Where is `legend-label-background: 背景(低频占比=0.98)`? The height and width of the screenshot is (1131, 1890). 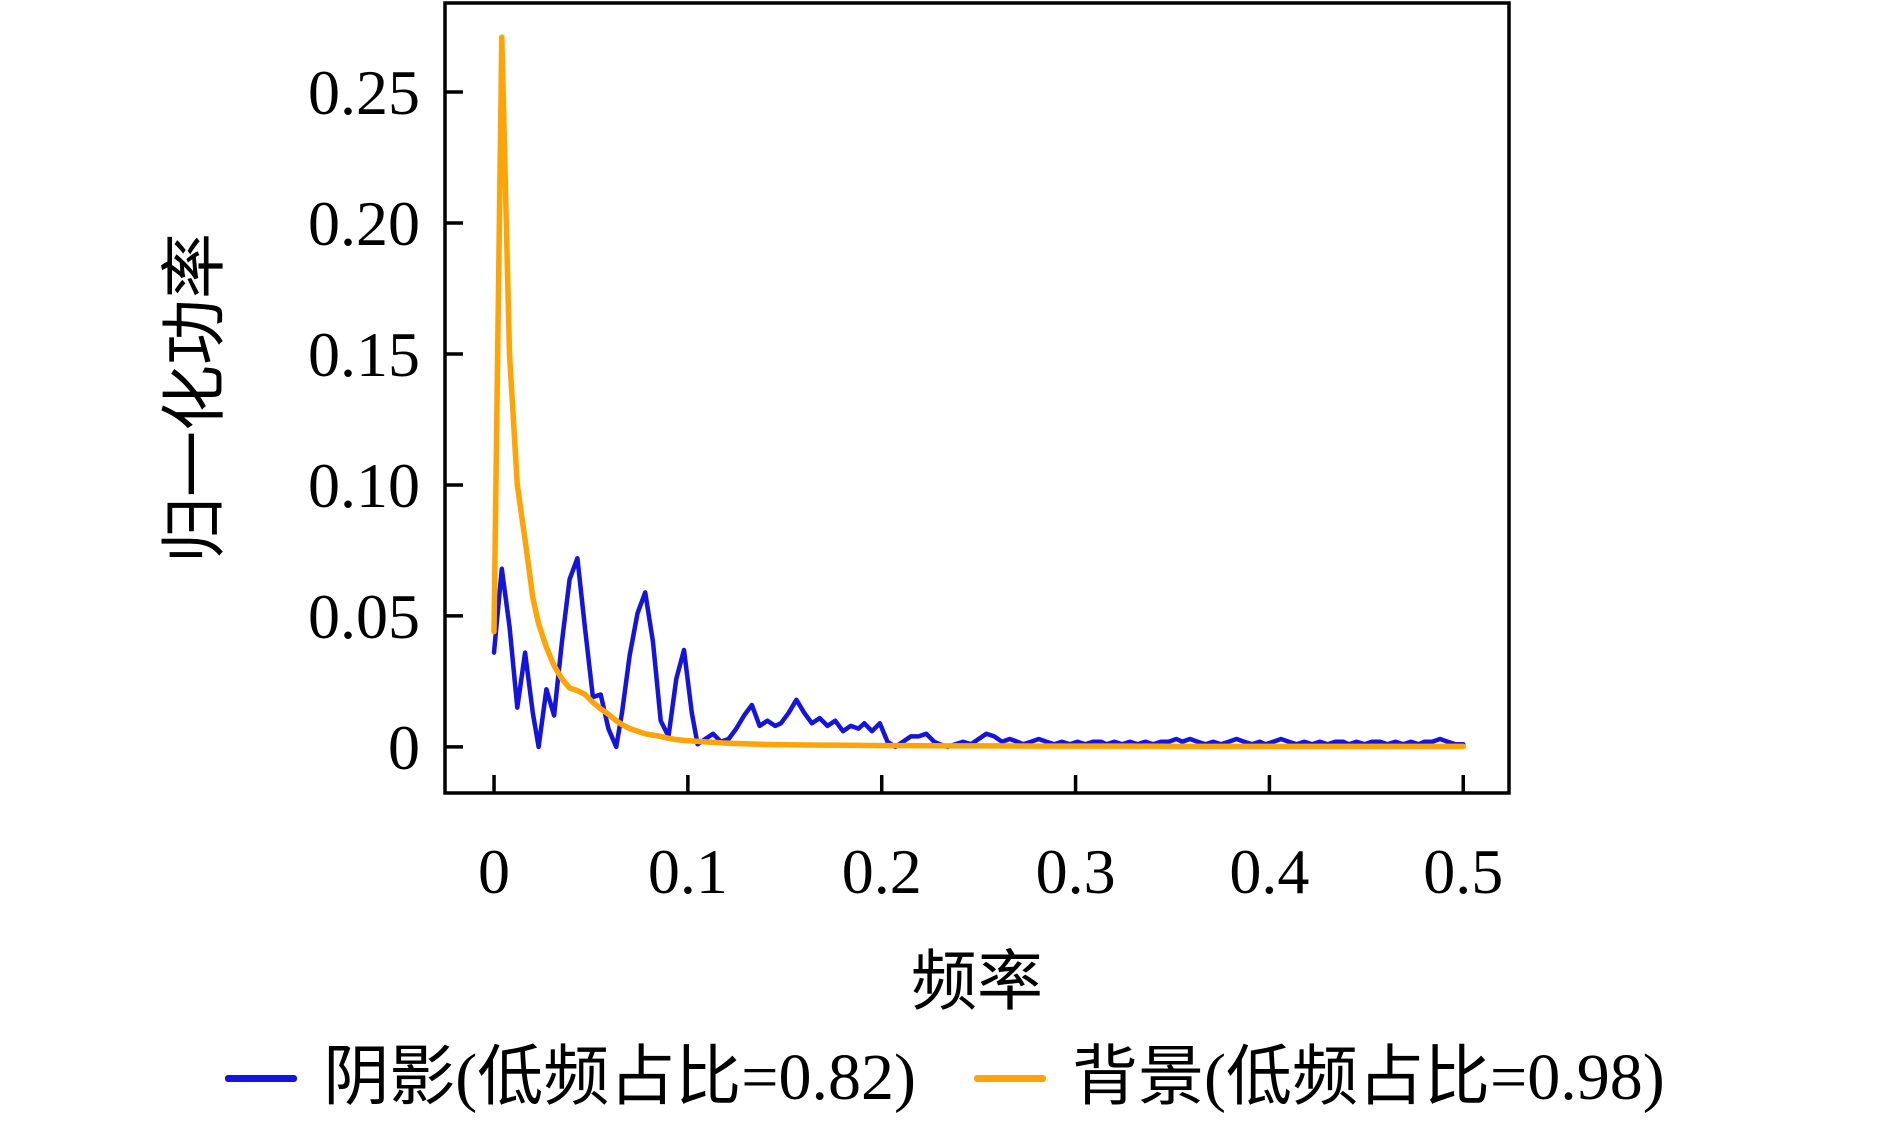
legend-label-background: 背景(低频占比=0.98) is located at coordinates (1368, 1077).